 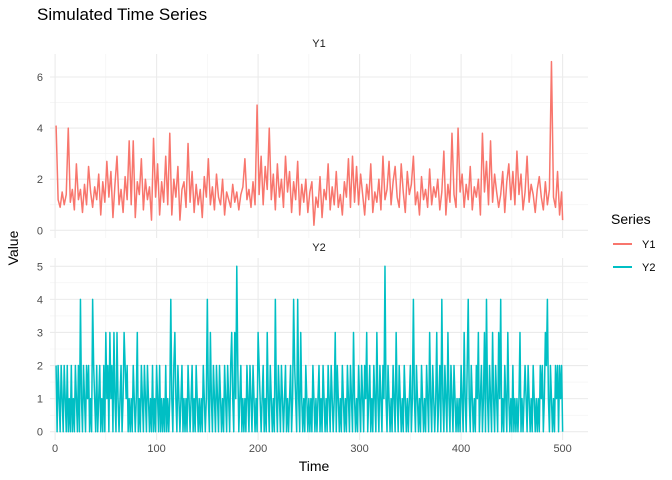 What do you see at coordinates (314, 466) in the screenshot?
I see `x-axis-title: Time` at bounding box center [314, 466].